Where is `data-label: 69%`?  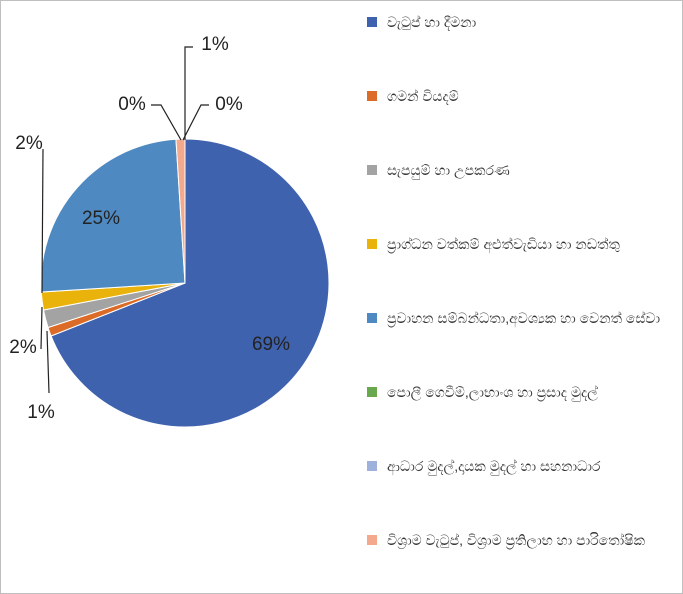 data-label: 69% is located at coordinates (271, 344).